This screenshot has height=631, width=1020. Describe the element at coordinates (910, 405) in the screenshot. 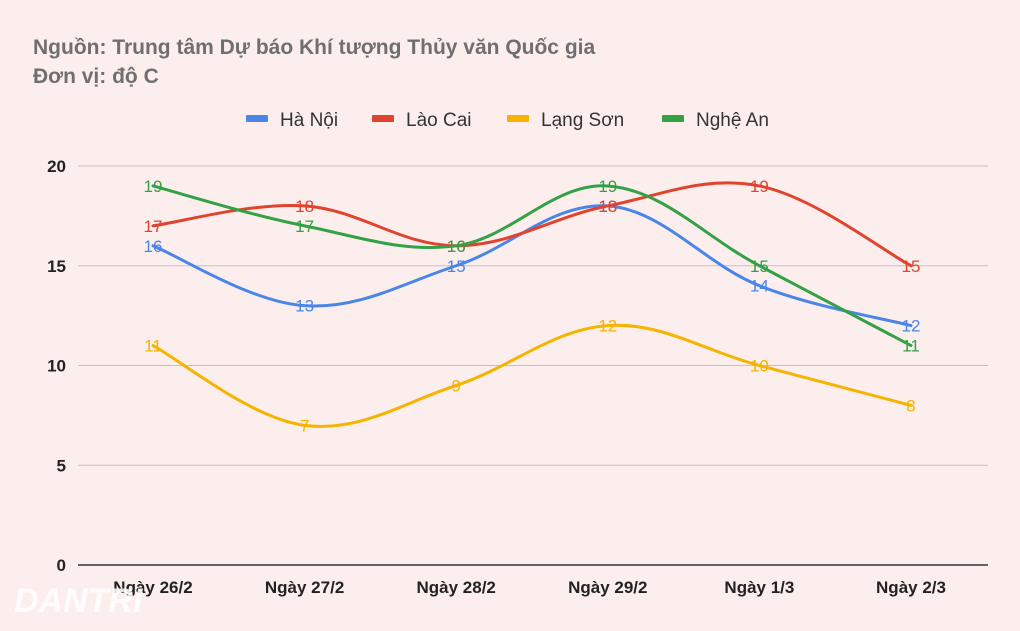

I see `data-label: 8` at that location.